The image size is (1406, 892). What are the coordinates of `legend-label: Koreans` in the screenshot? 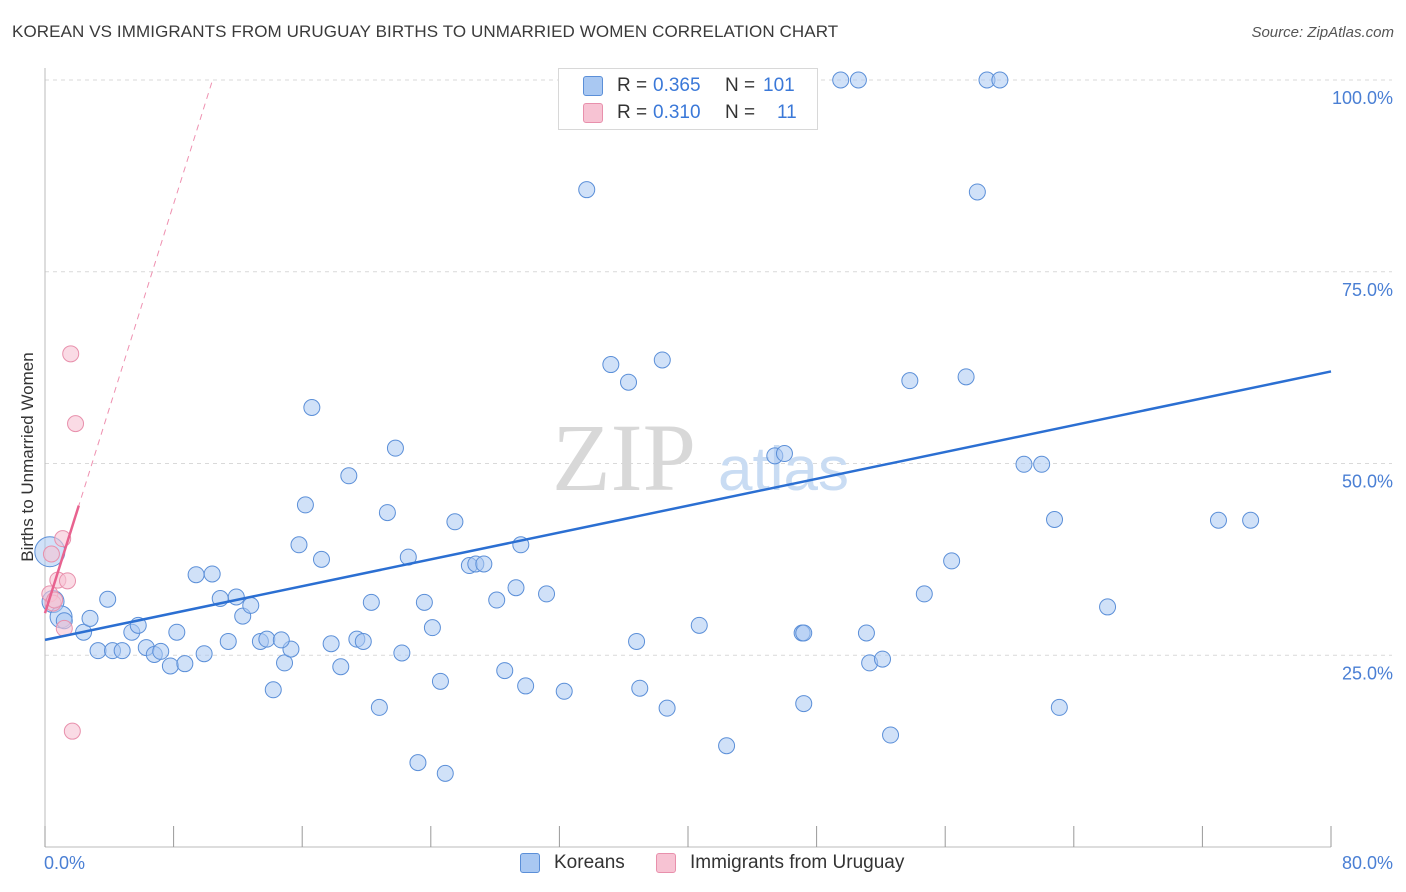 It's located at (589, 862).